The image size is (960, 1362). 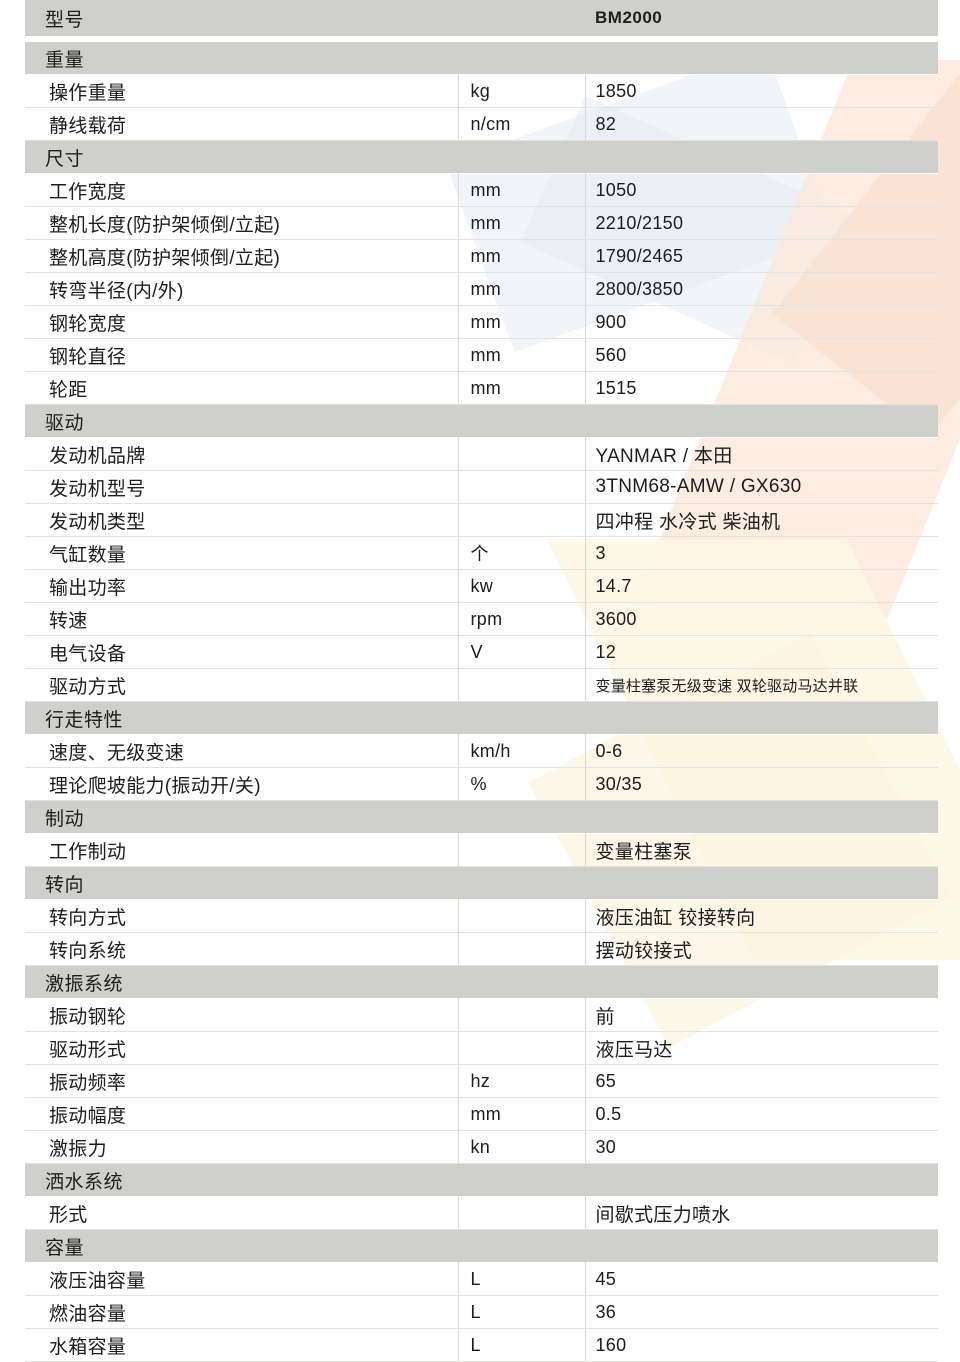 What do you see at coordinates (761, 388) in the screenshot?
I see `spec-row-value: 1515` at bounding box center [761, 388].